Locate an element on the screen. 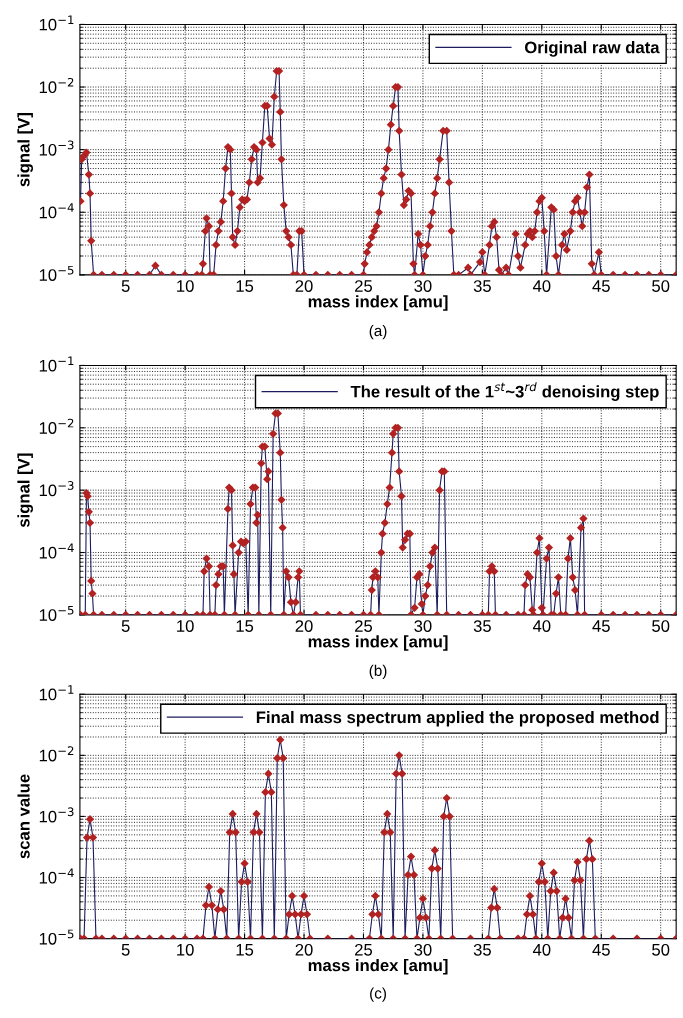 The image size is (683, 1018). text: (b) is located at coordinates (378, 671).